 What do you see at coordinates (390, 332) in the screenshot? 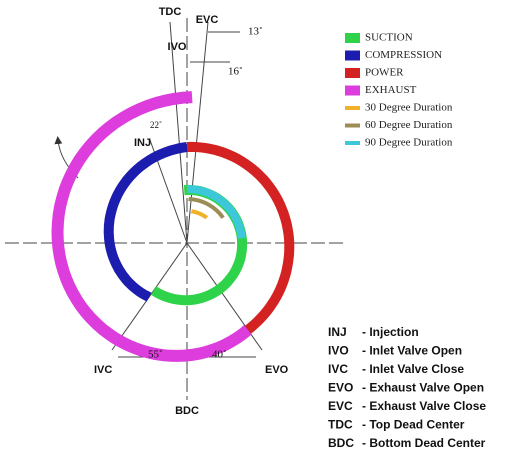
I see `definition-text: - Injection` at bounding box center [390, 332].